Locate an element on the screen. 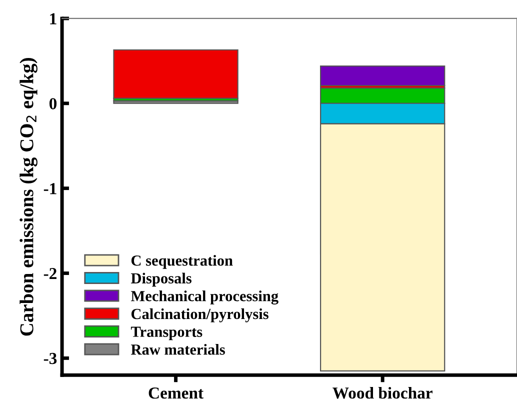 The height and width of the screenshot is (410, 517). y-tick-label: 1 is located at coordinates (53, 18).